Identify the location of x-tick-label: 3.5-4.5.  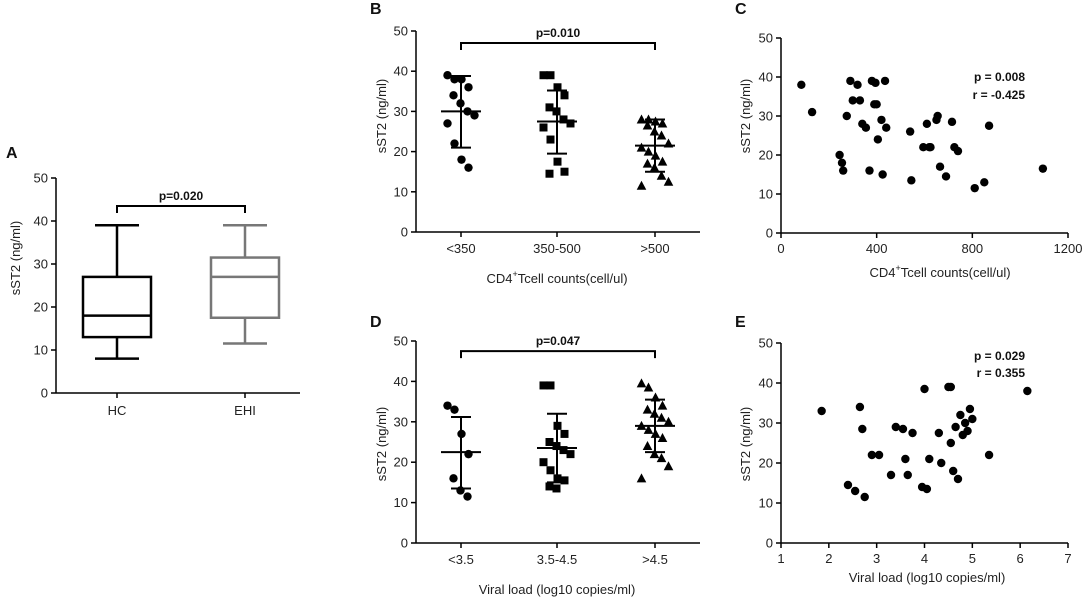
(557, 559).